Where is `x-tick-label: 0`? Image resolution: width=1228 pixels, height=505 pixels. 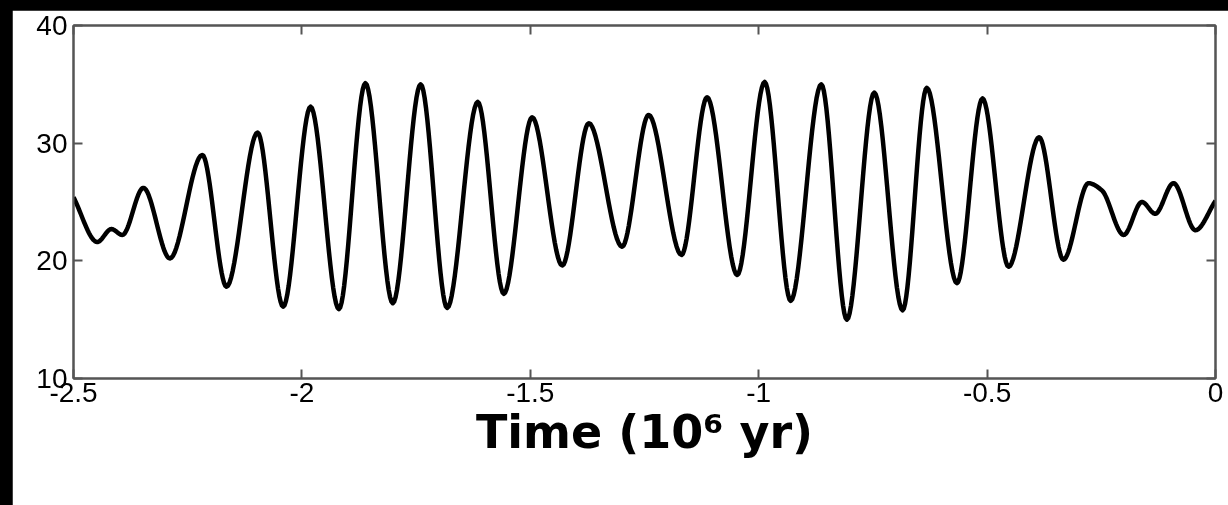
x-tick-label: 0 is located at coordinates (1215, 392).